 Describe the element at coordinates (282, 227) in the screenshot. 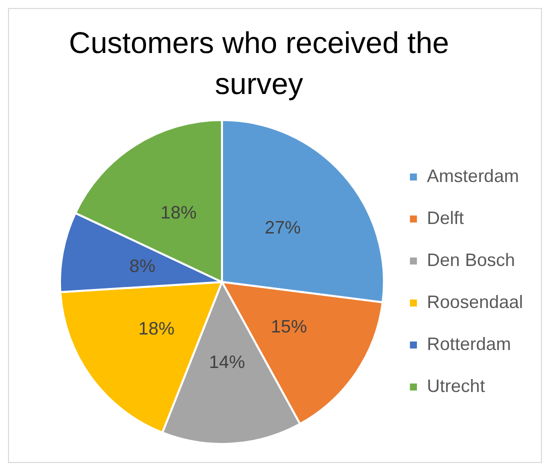

I see `data-label: 27%` at that location.